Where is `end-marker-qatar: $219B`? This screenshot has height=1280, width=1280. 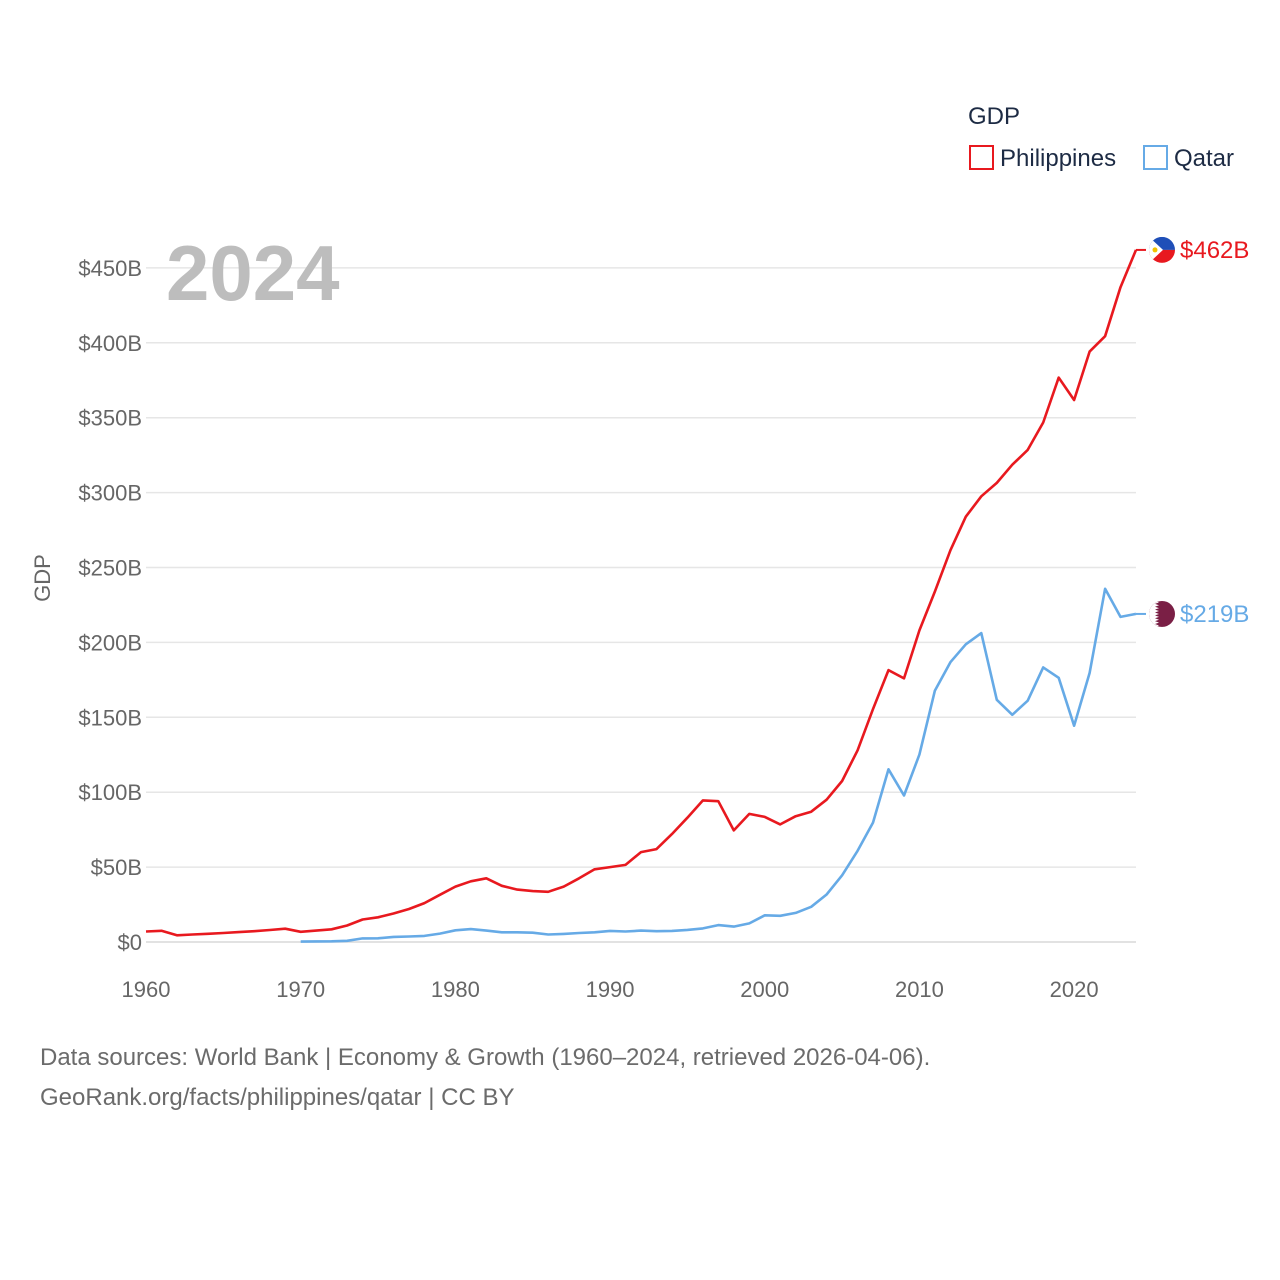
end-marker-qatar: $219B is located at coordinates (1192, 614).